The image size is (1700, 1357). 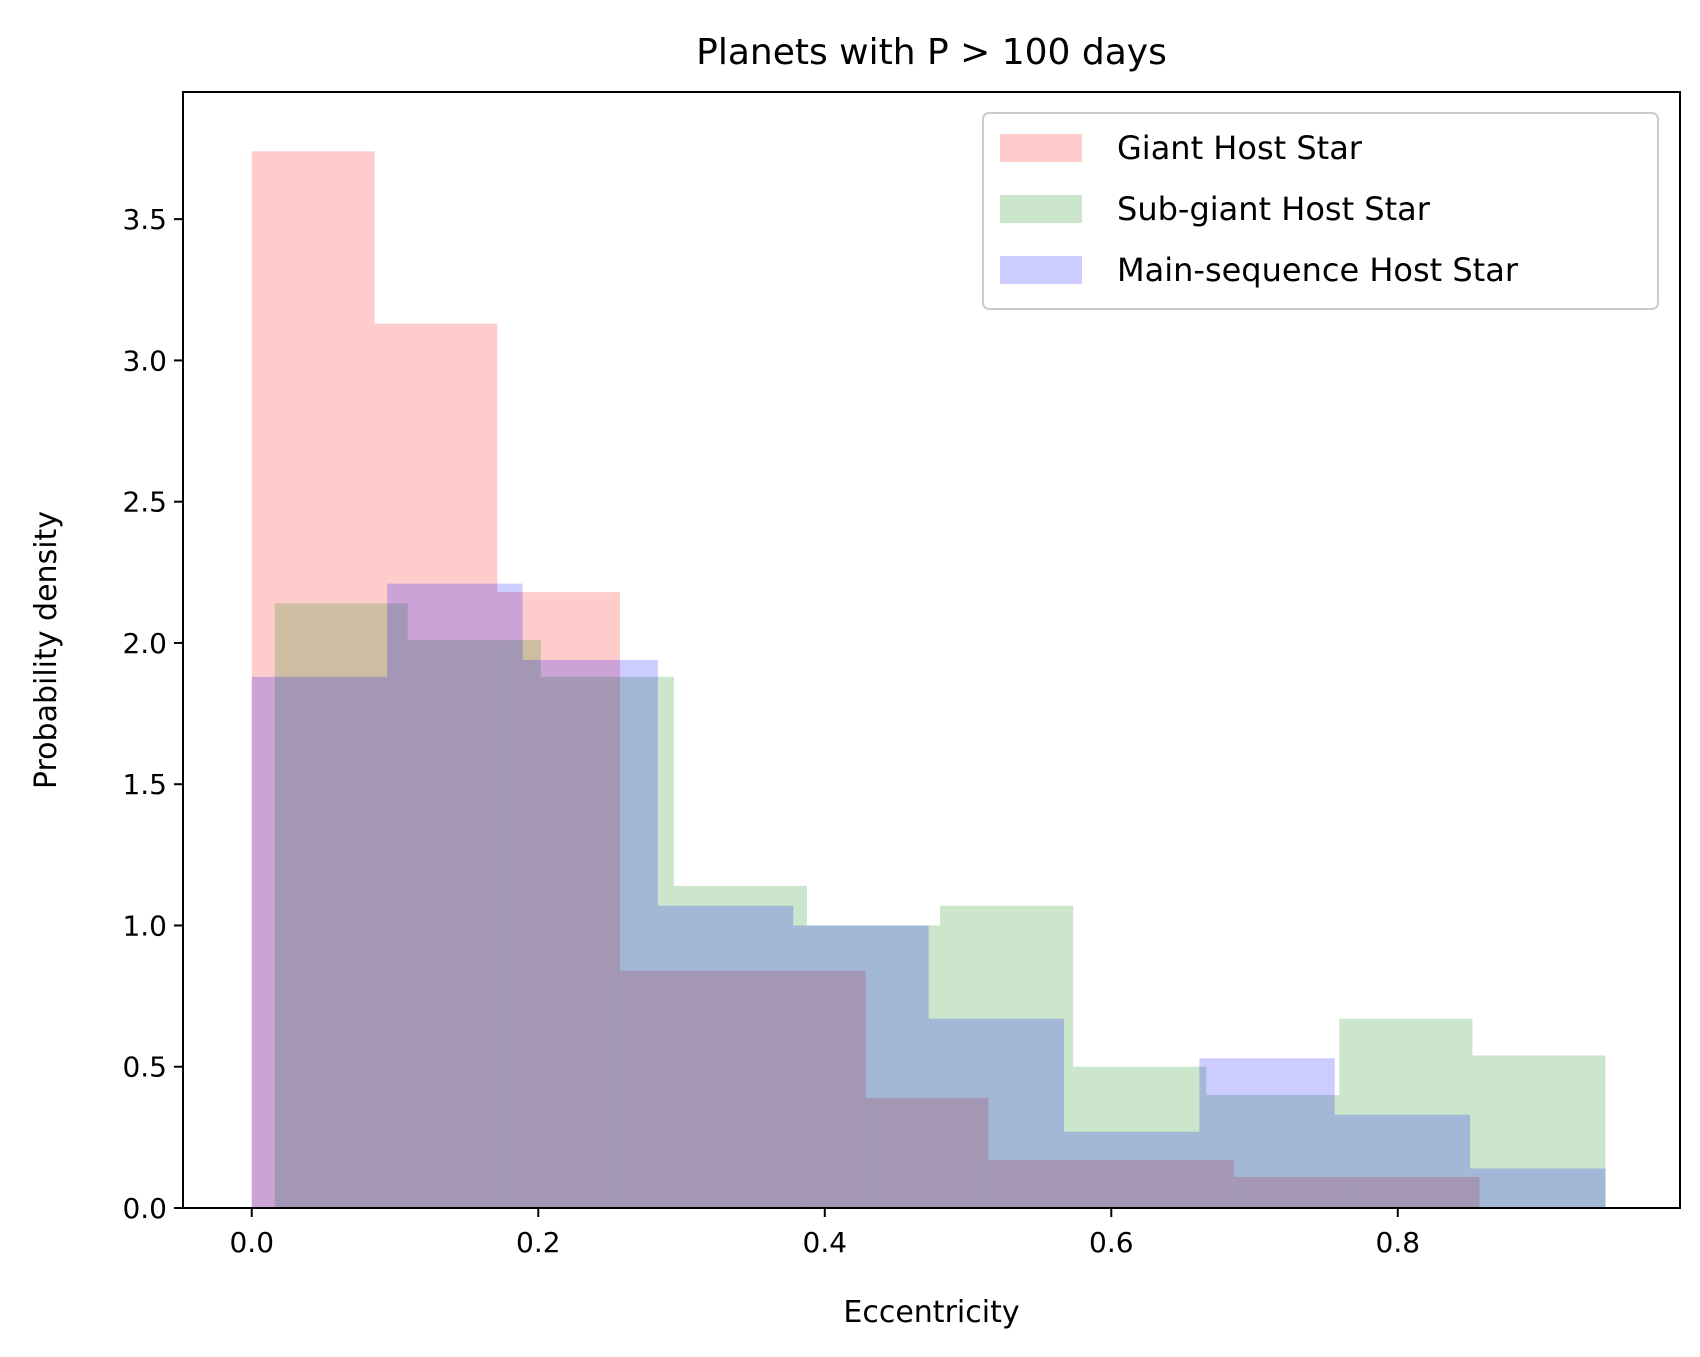 I want to click on x-tick-label: 0.2, so click(x=538, y=1242).